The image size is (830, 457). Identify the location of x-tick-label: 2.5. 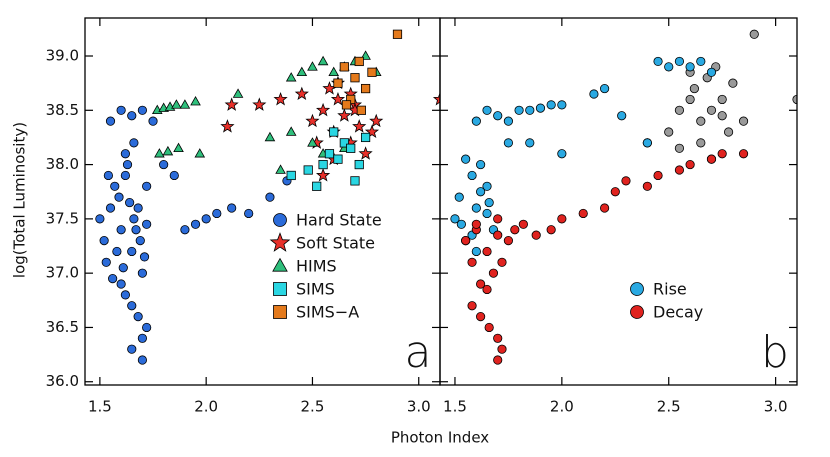
(669, 407).